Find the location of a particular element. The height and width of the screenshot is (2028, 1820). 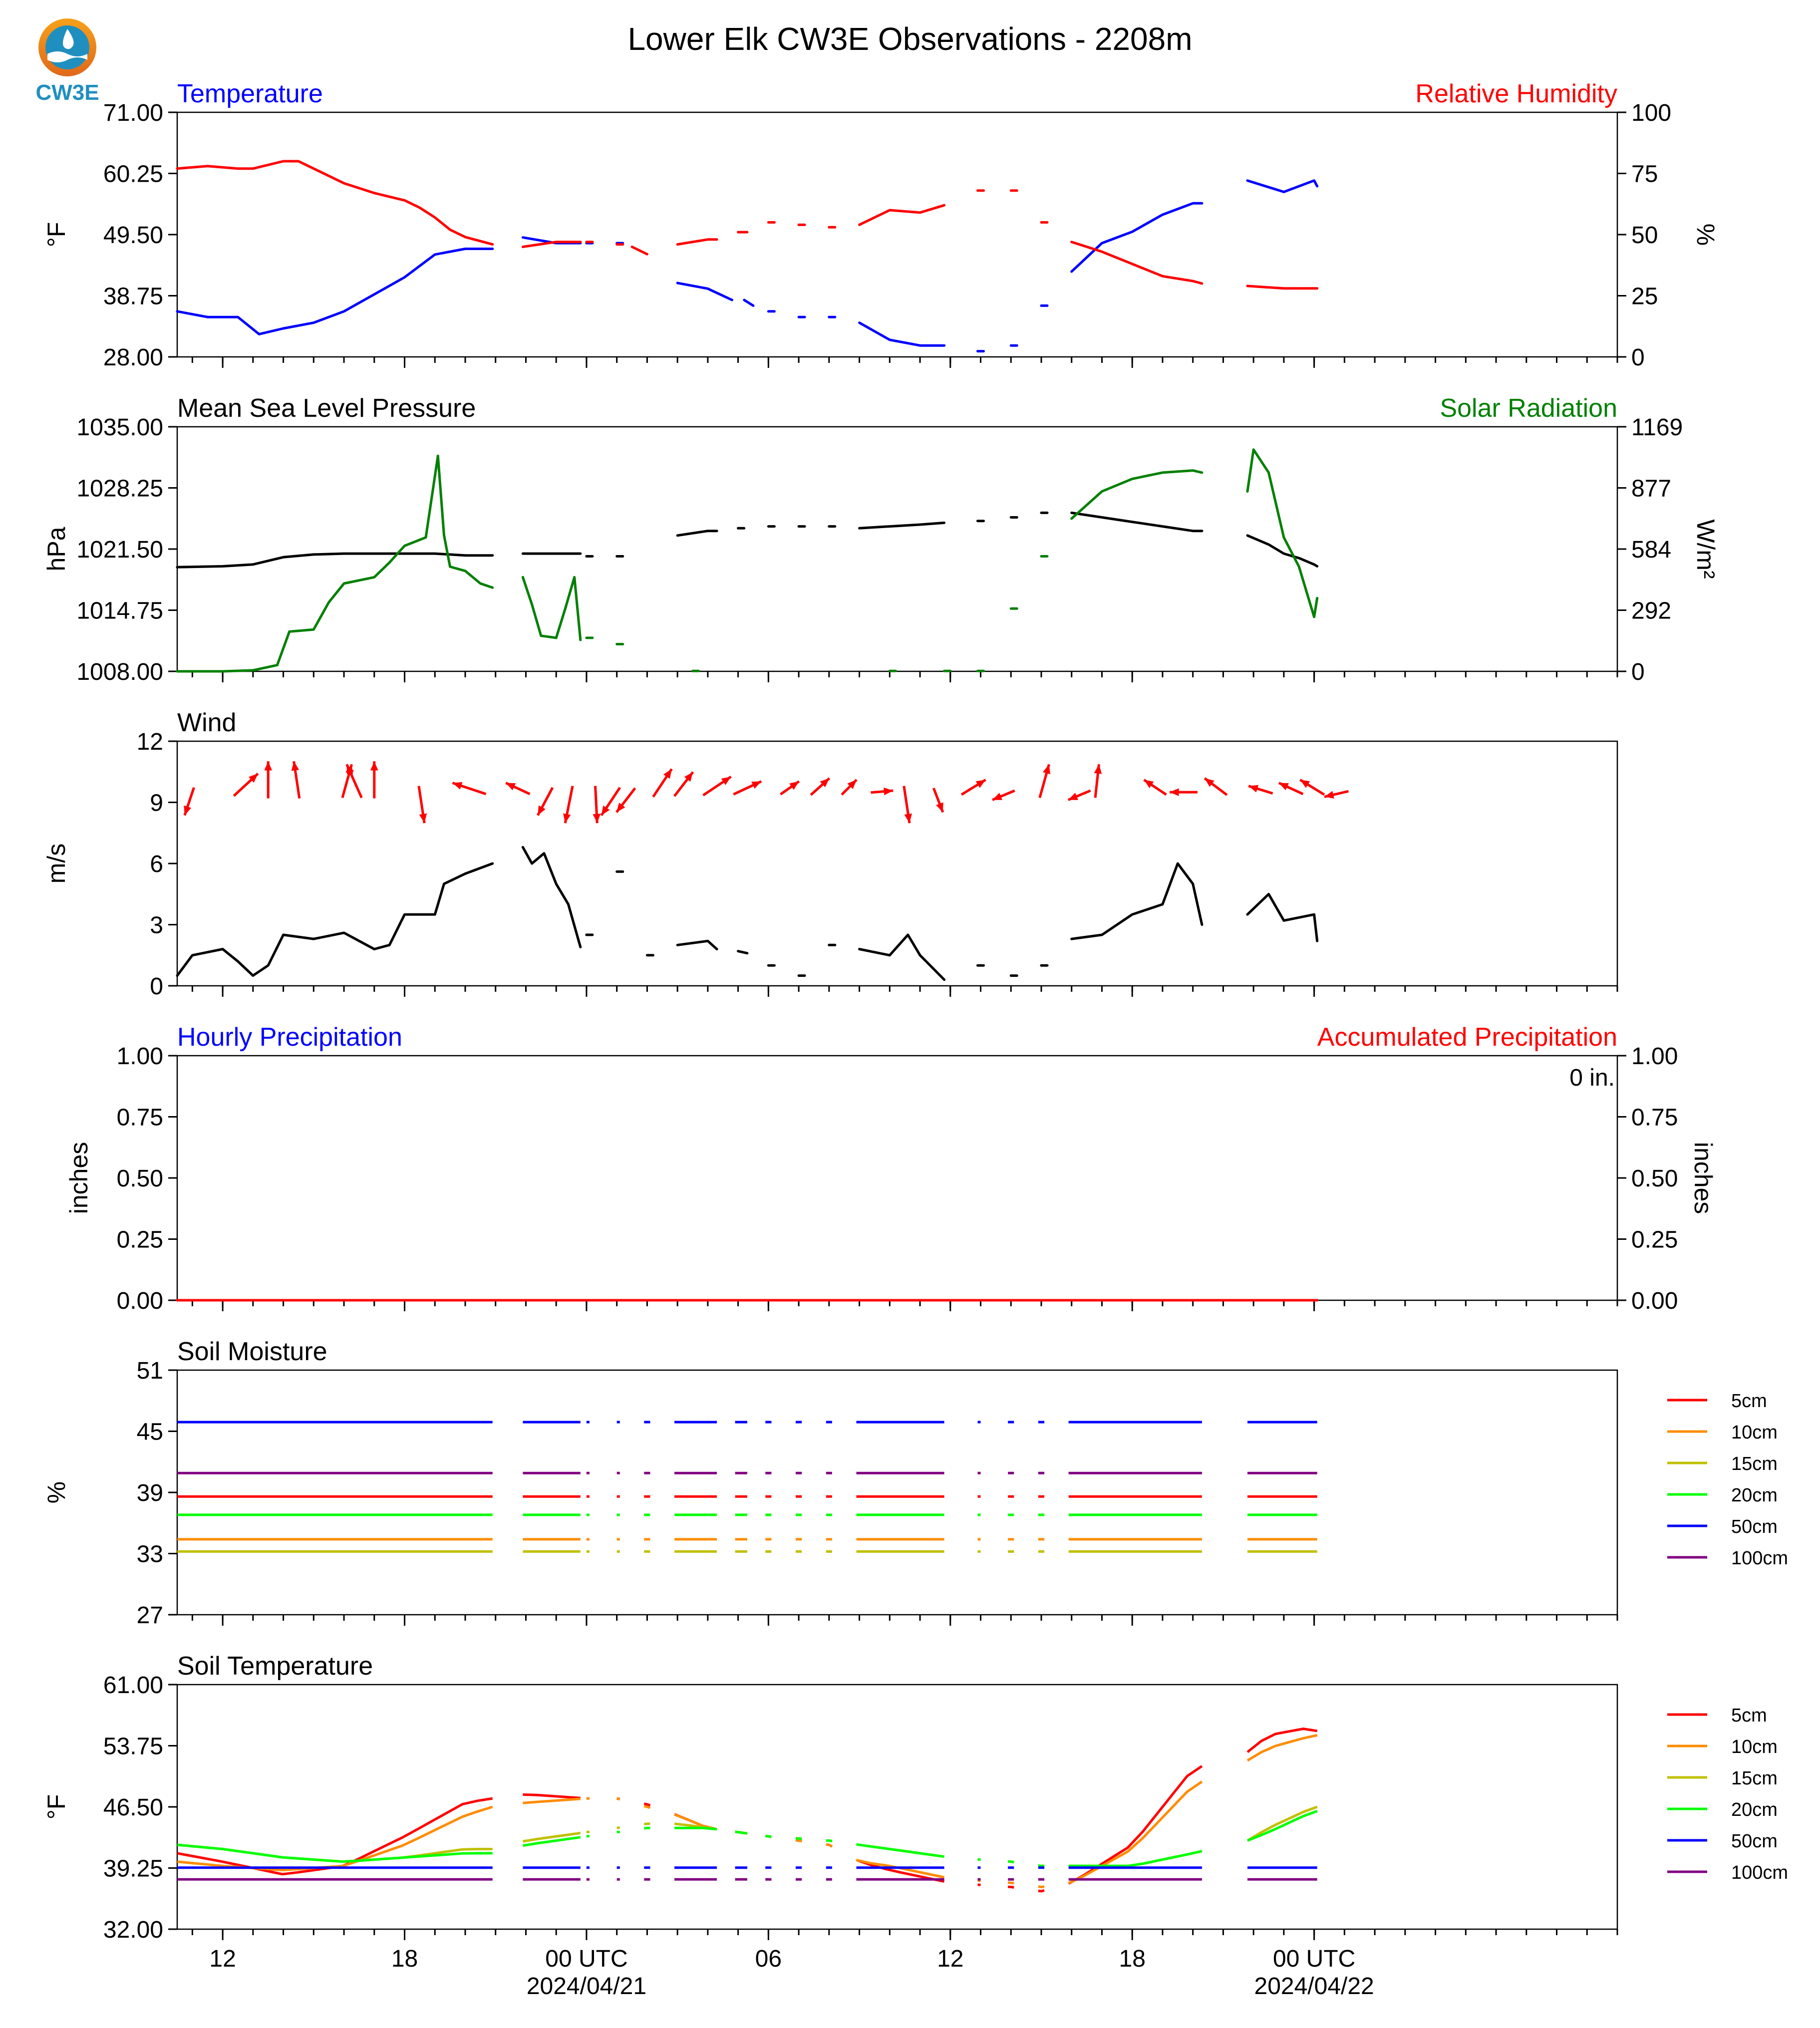

y-tick-label: 61.00 is located at coordinates (133, 1685).